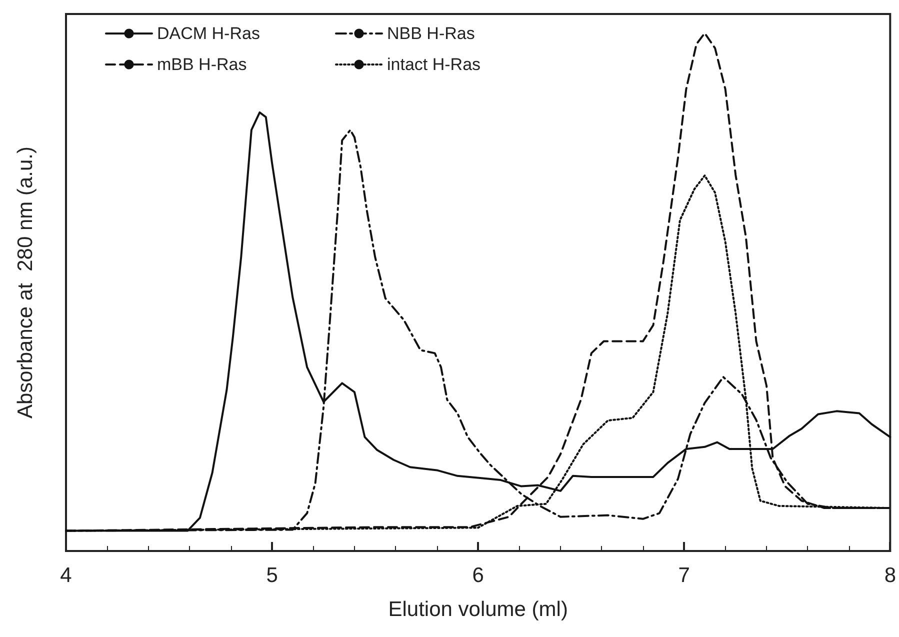 This screenshot has height=637, width=899. I want to click on y-axis-title: Absorbance at 280 nm (a.u.), so click(25, 282).